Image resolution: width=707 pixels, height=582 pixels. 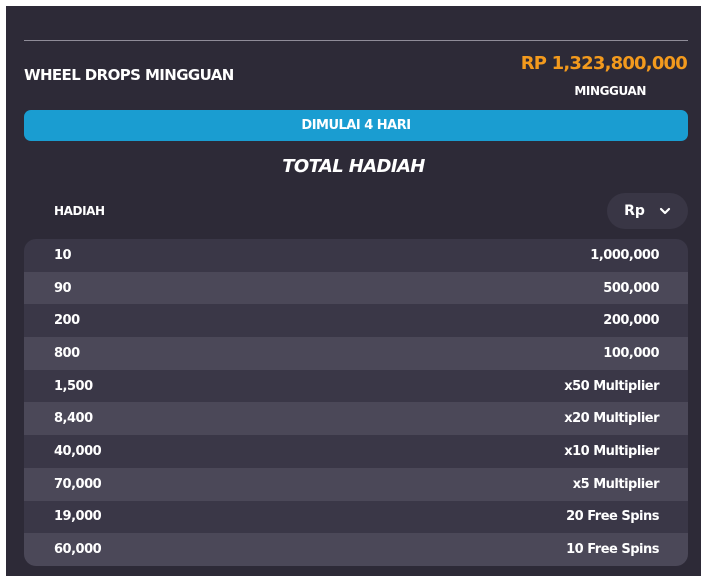 I want to click on table-row: 800 100,000, so click(x=356, y=353).